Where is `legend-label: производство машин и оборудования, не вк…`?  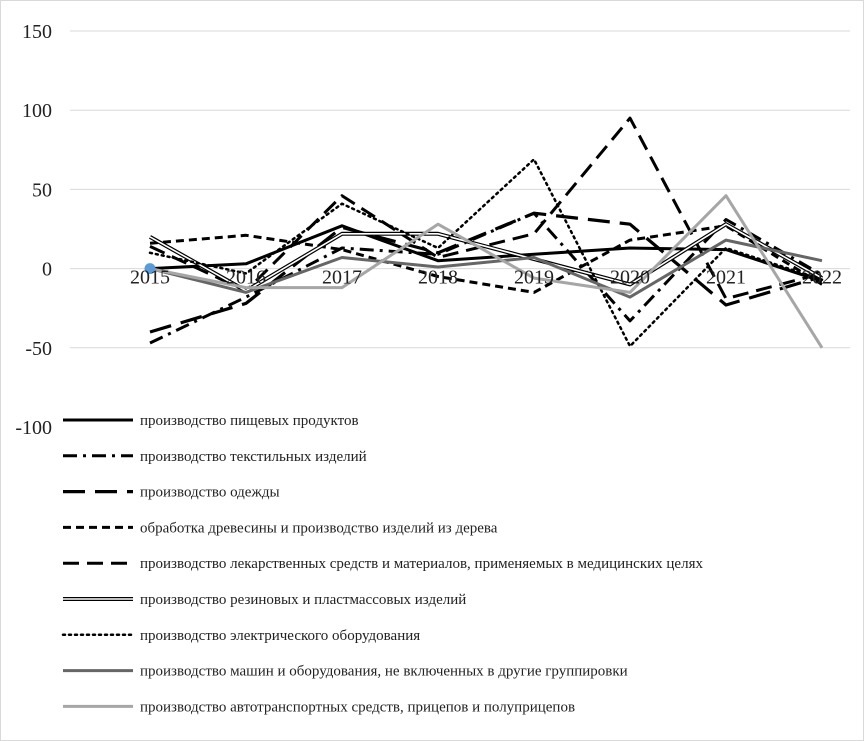 legend-label: производство машин и оборудования, не вк… is located at coordinates (384, 672).